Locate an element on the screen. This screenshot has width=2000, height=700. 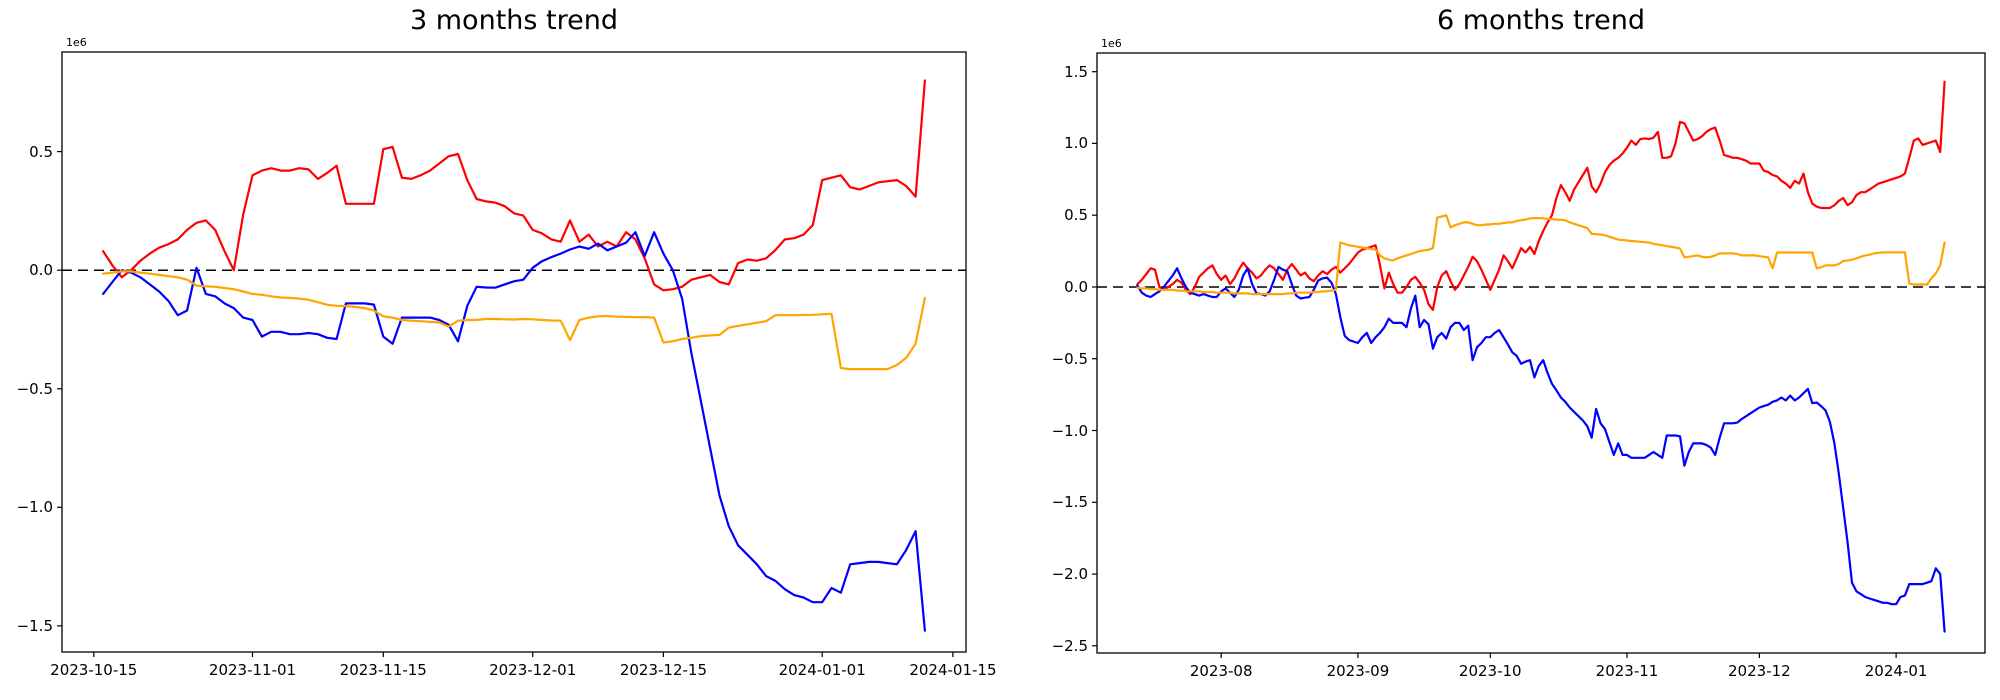
axis-offset-label-left: 1e6 is located at coordinates (76, 42).